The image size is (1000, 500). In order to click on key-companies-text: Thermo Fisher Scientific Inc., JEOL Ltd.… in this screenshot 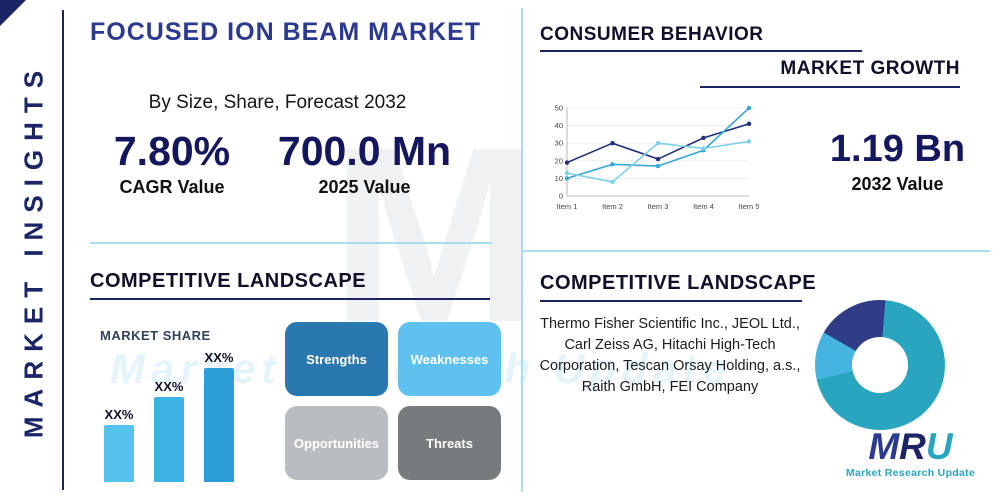, I will do `click(670, 356)`.